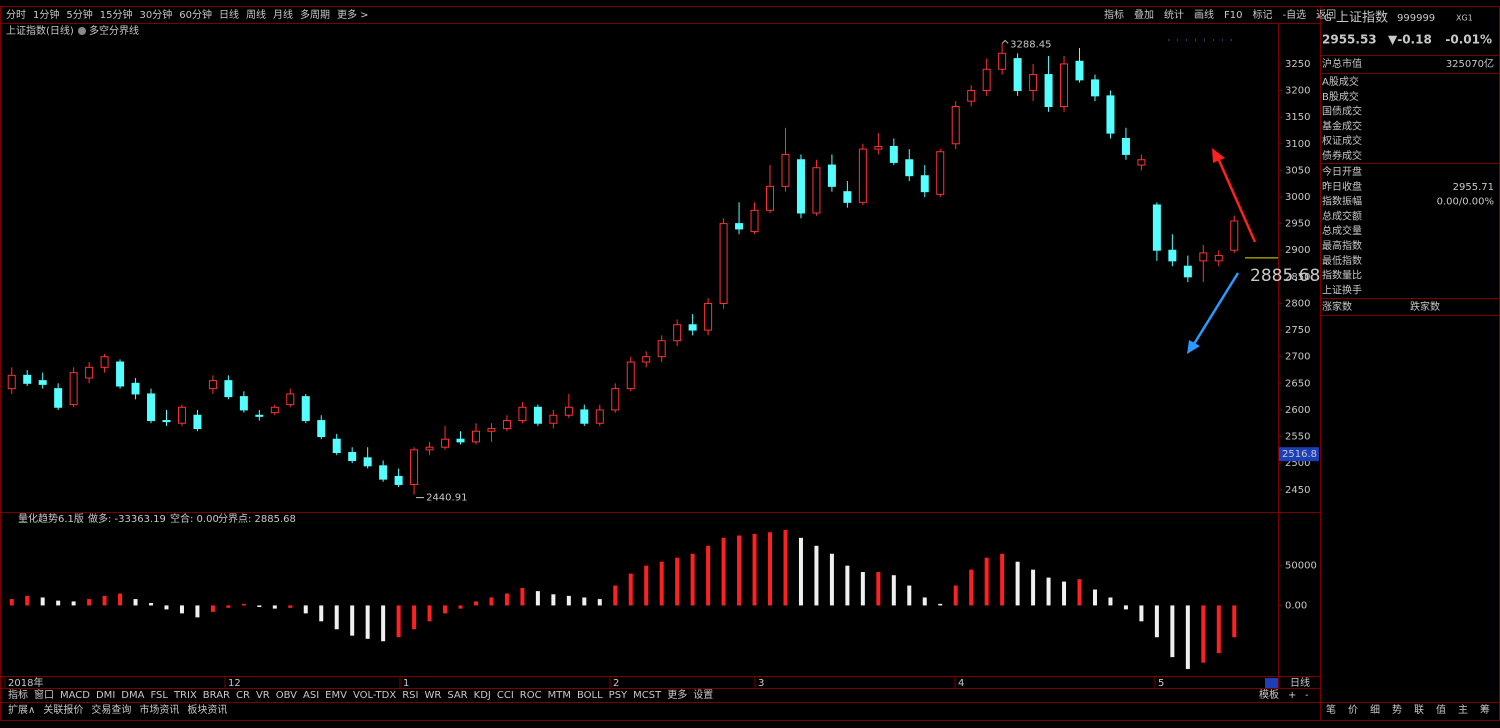 The image size is (1500, 728). I want to click on period-tab: 15分钟, so click(116, 14).